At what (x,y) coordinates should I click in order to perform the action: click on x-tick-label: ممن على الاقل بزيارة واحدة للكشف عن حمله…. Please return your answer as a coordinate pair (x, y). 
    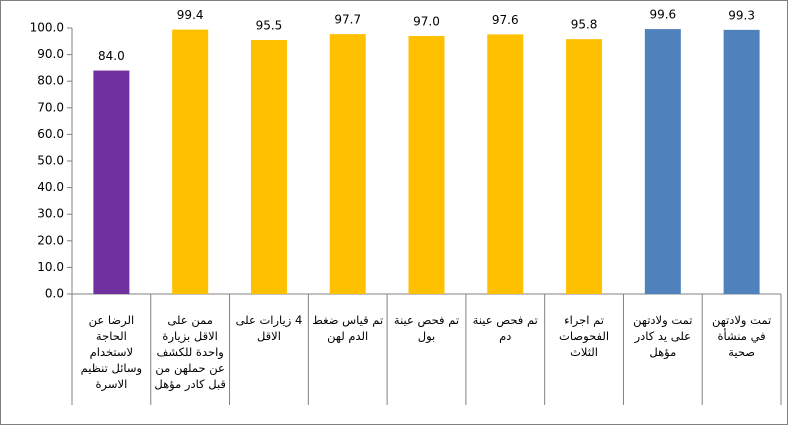
    Looking at the image, I should click on (190, 352).